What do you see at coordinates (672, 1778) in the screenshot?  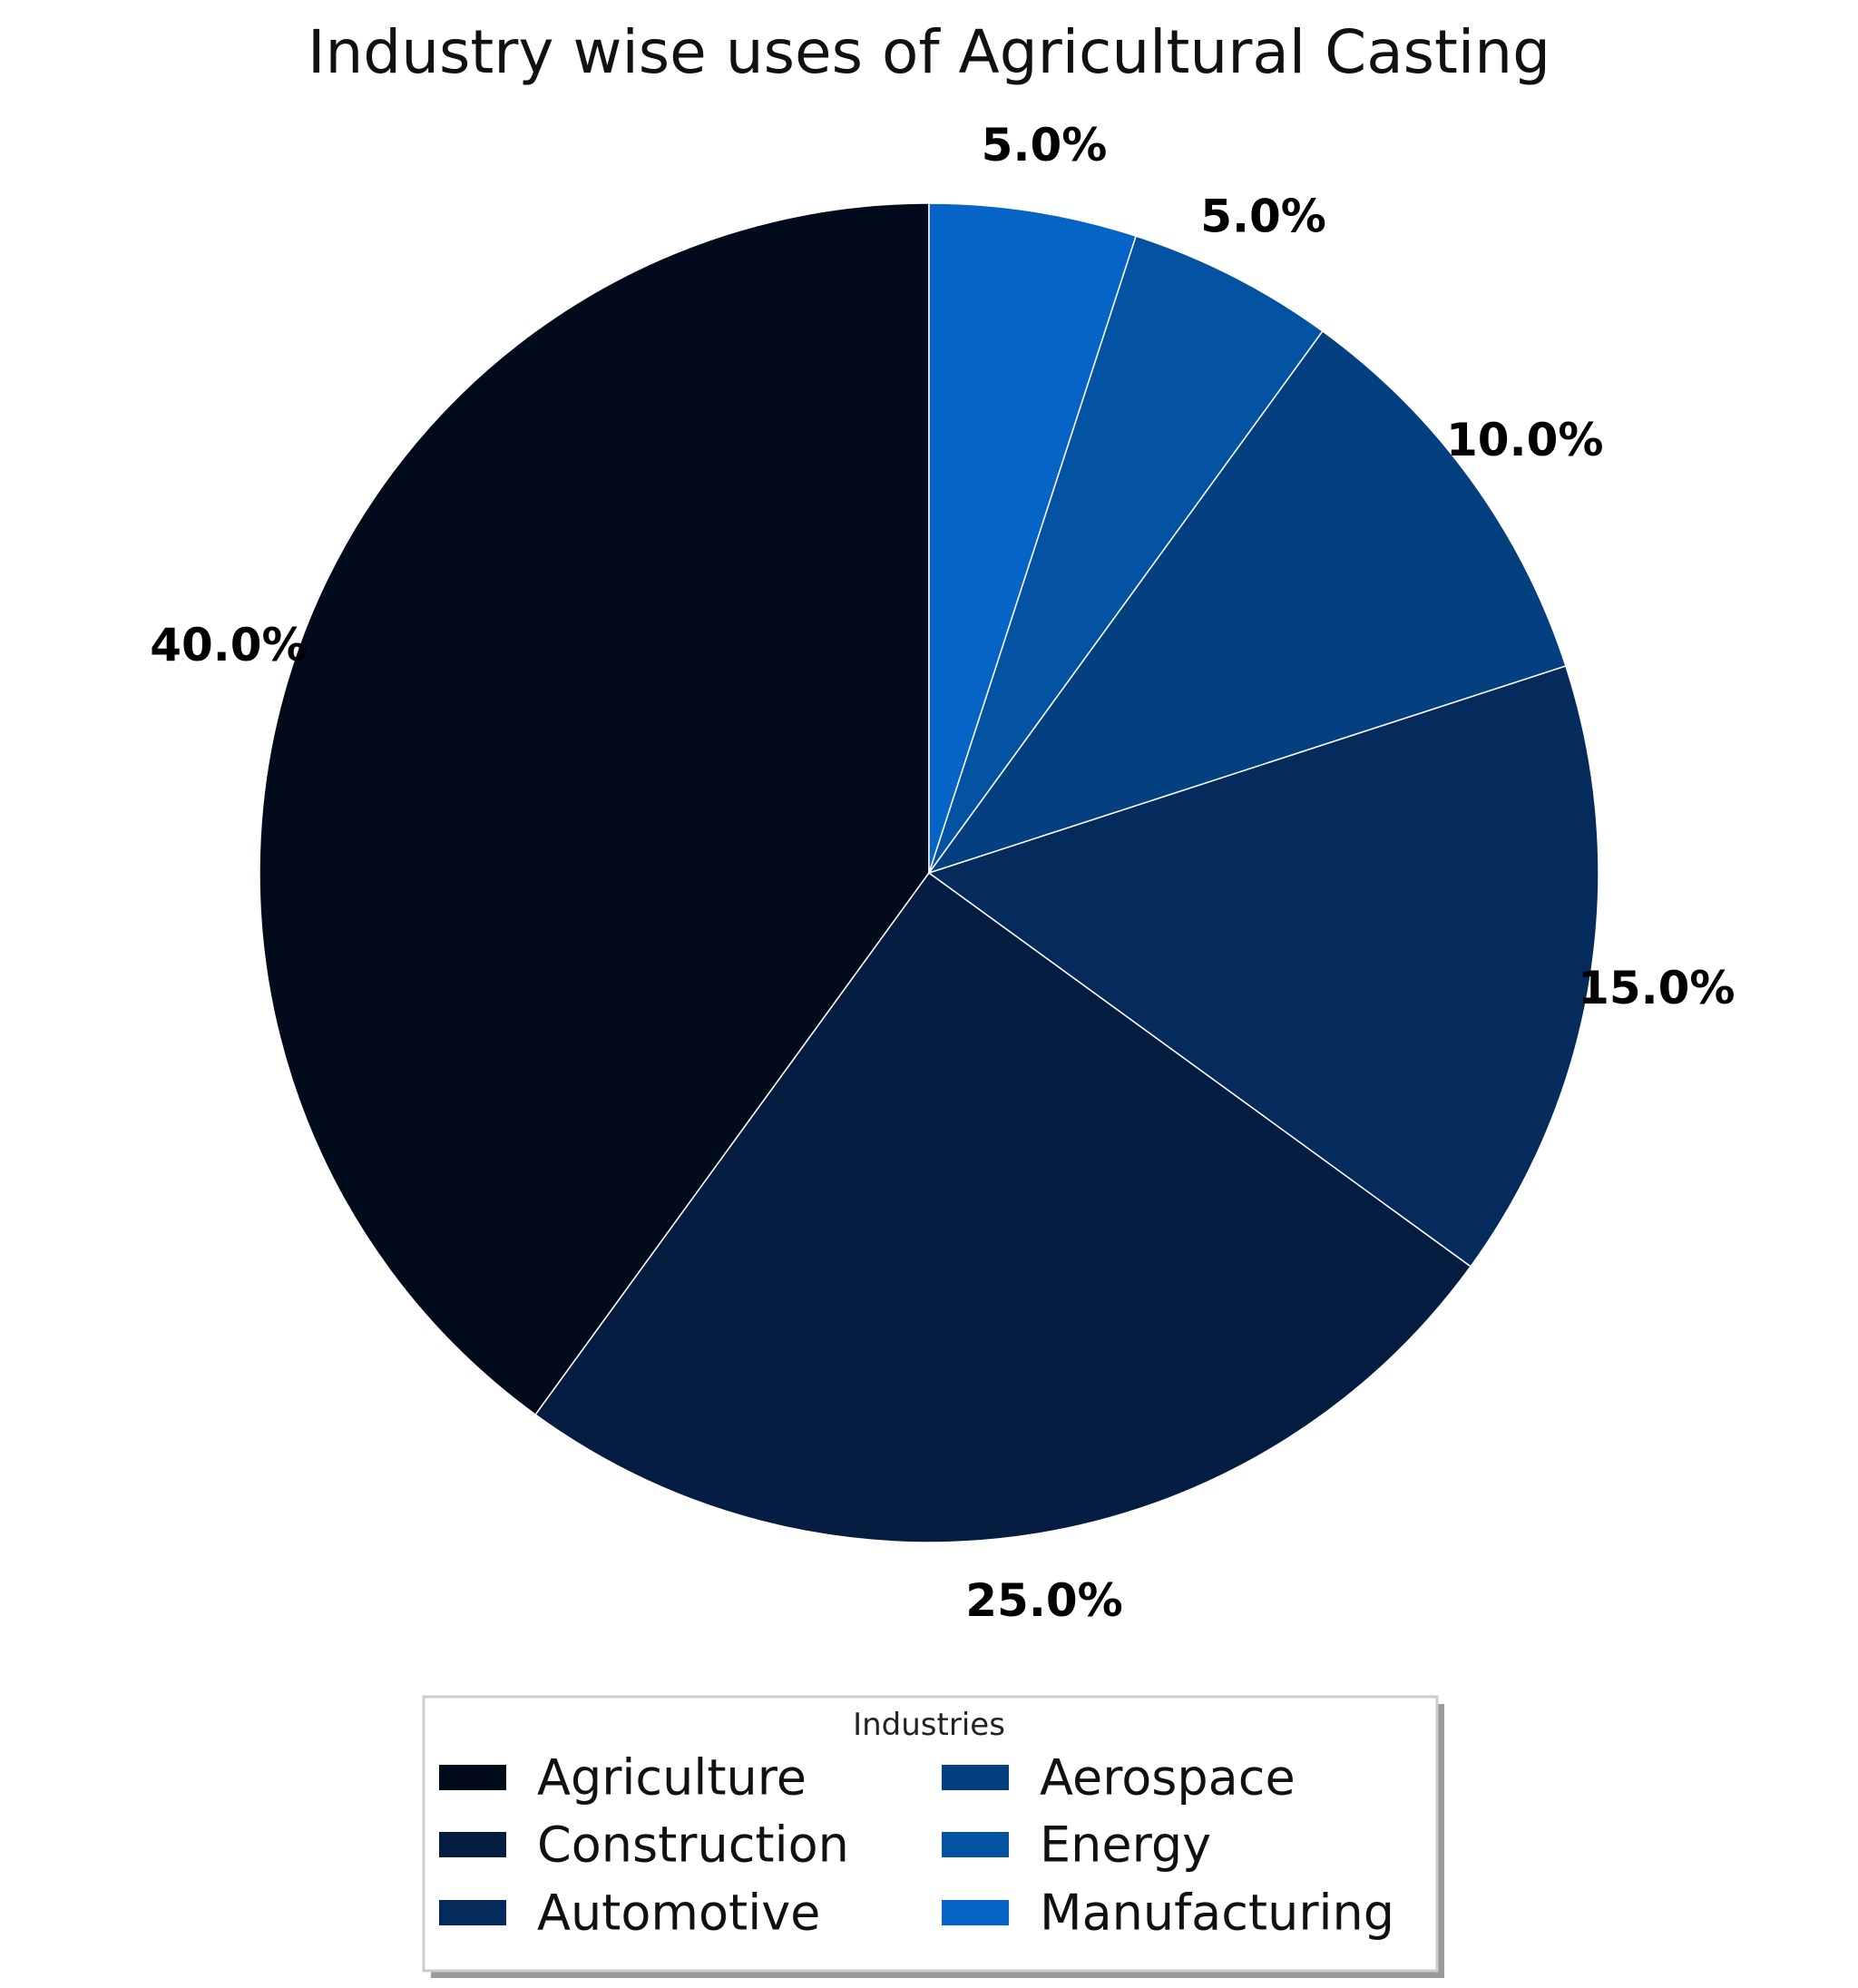 I see `legend-label-agriculture: Agriculture` at bounding box center [672, 1778].